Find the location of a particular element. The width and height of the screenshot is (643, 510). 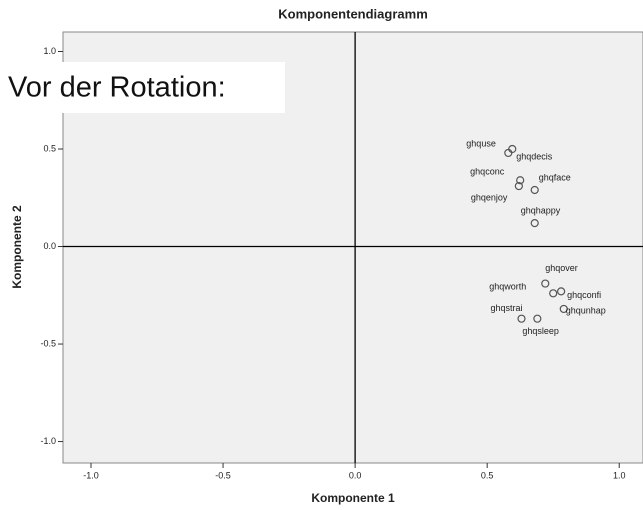

point-label: ghquse is located at coordinates (481, 143).